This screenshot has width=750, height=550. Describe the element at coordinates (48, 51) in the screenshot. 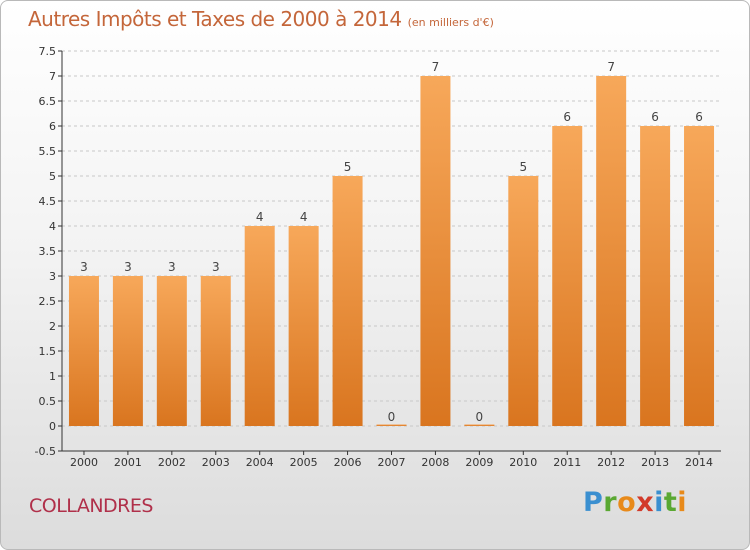

I see `y-tick-label: 7.5` at that location.